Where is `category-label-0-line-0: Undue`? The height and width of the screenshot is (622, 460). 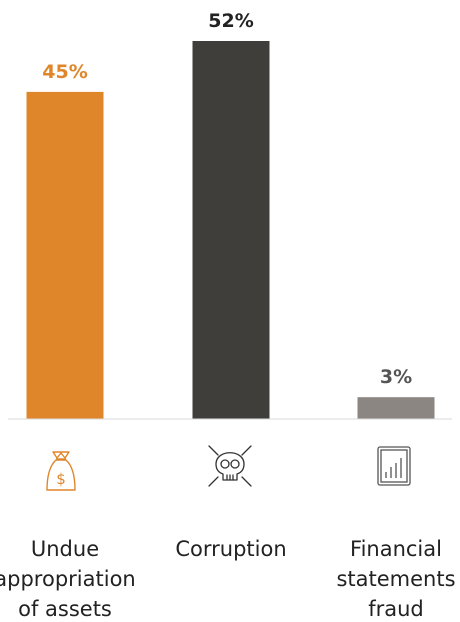 category-label-0-line-0: Undue is located at coordinates (65, 549).